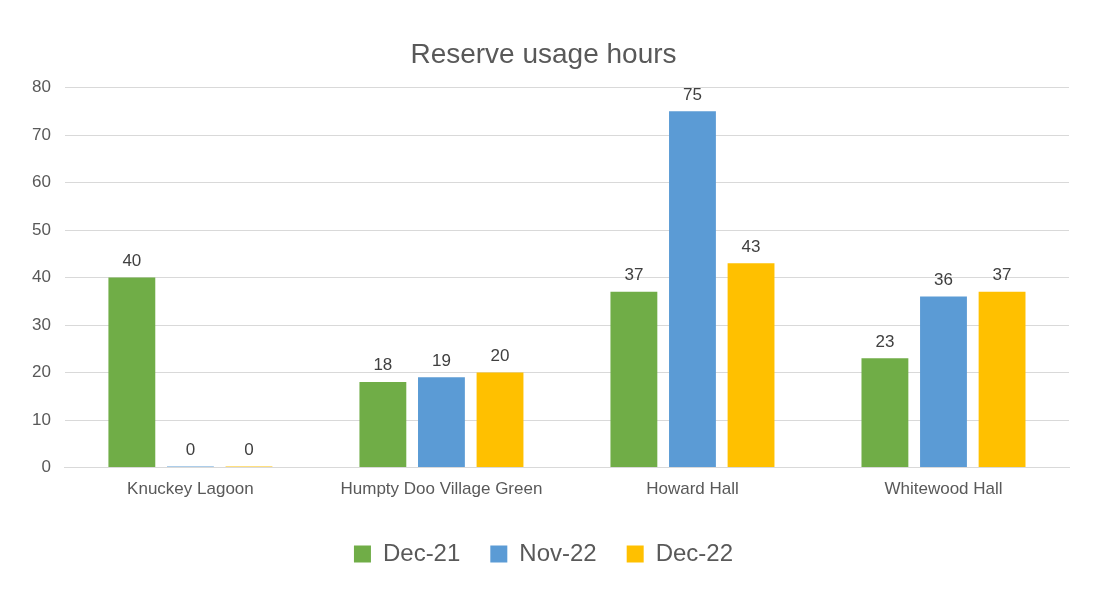 The height and width of the screenshot is (594, 1107). I want to click on legend-label: Dec-22, so click(694, 552).